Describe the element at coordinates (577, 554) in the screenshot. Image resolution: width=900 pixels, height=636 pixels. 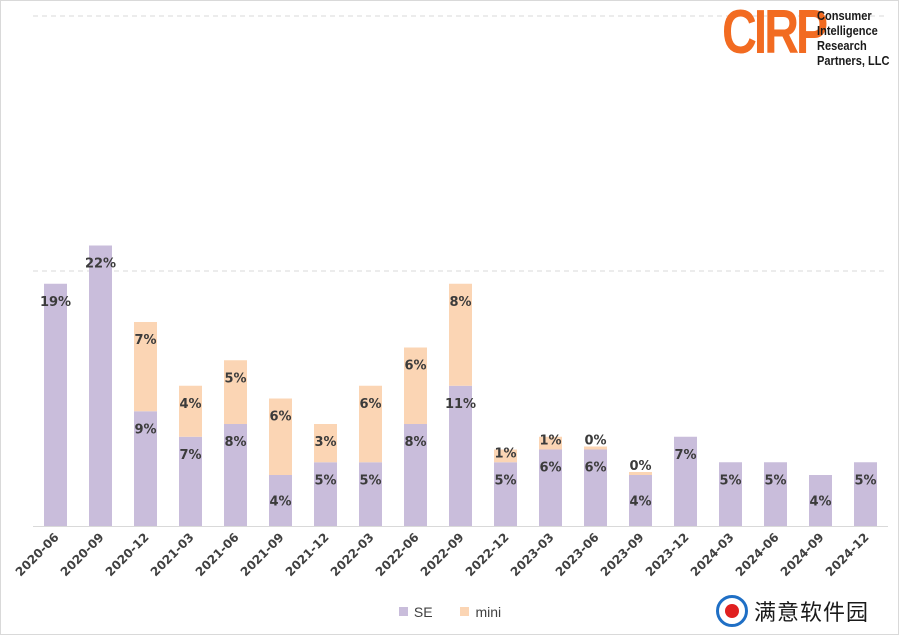
I see `x-tick-label: 2023-06` at that location.